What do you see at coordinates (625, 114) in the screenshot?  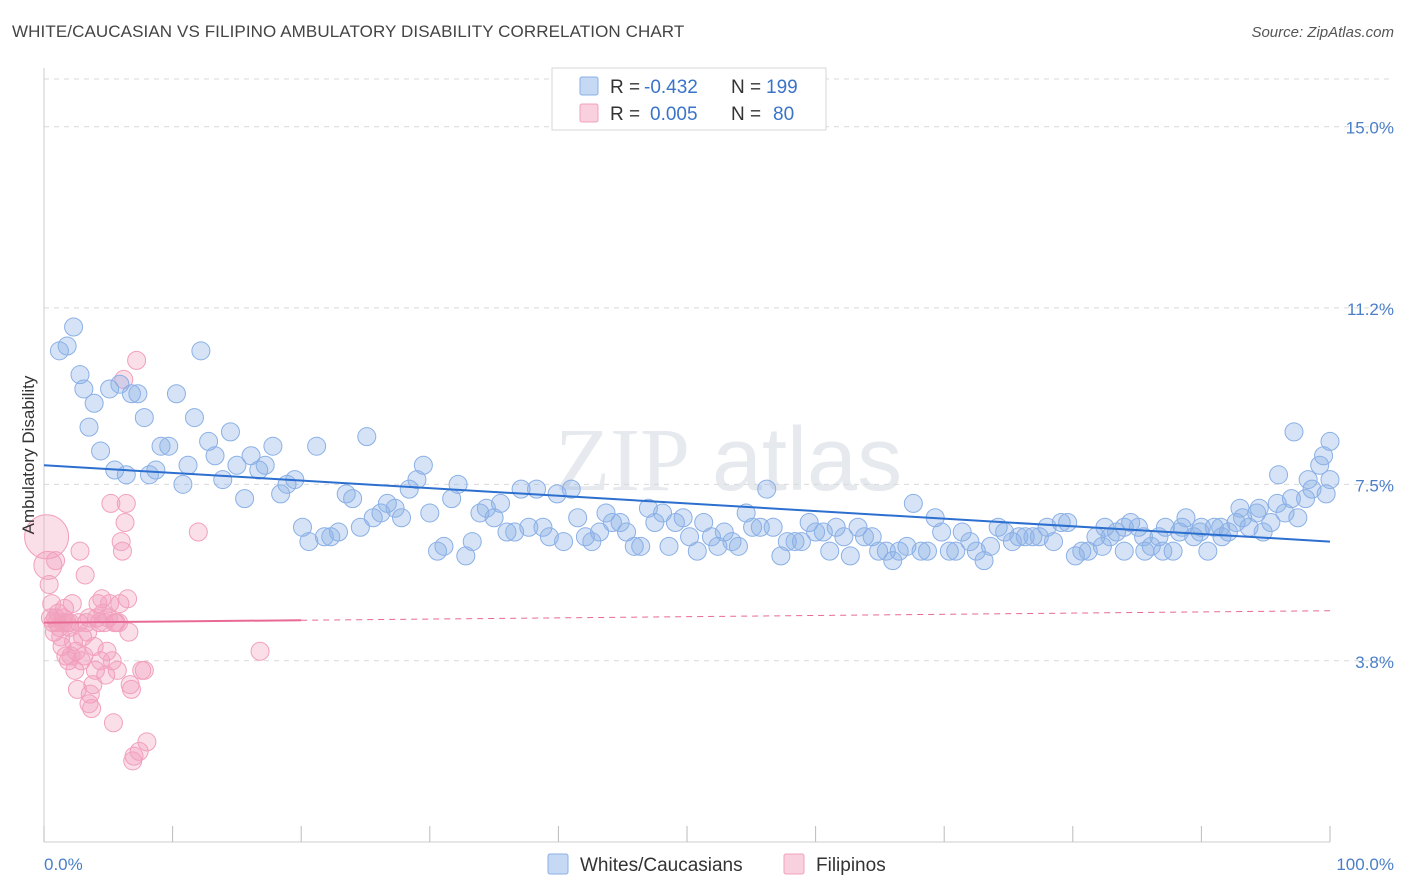 I see `legend-r-label-filipinos: R =` at bounding box center [625, 114].